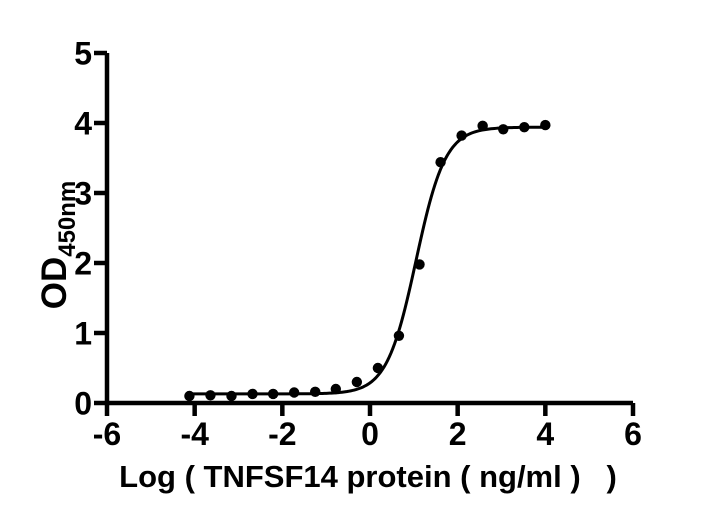  What do you see at coordinates (458, 434) in the screenshot?
I see `x-tick-label: 2` at bounding box center [458, 434].